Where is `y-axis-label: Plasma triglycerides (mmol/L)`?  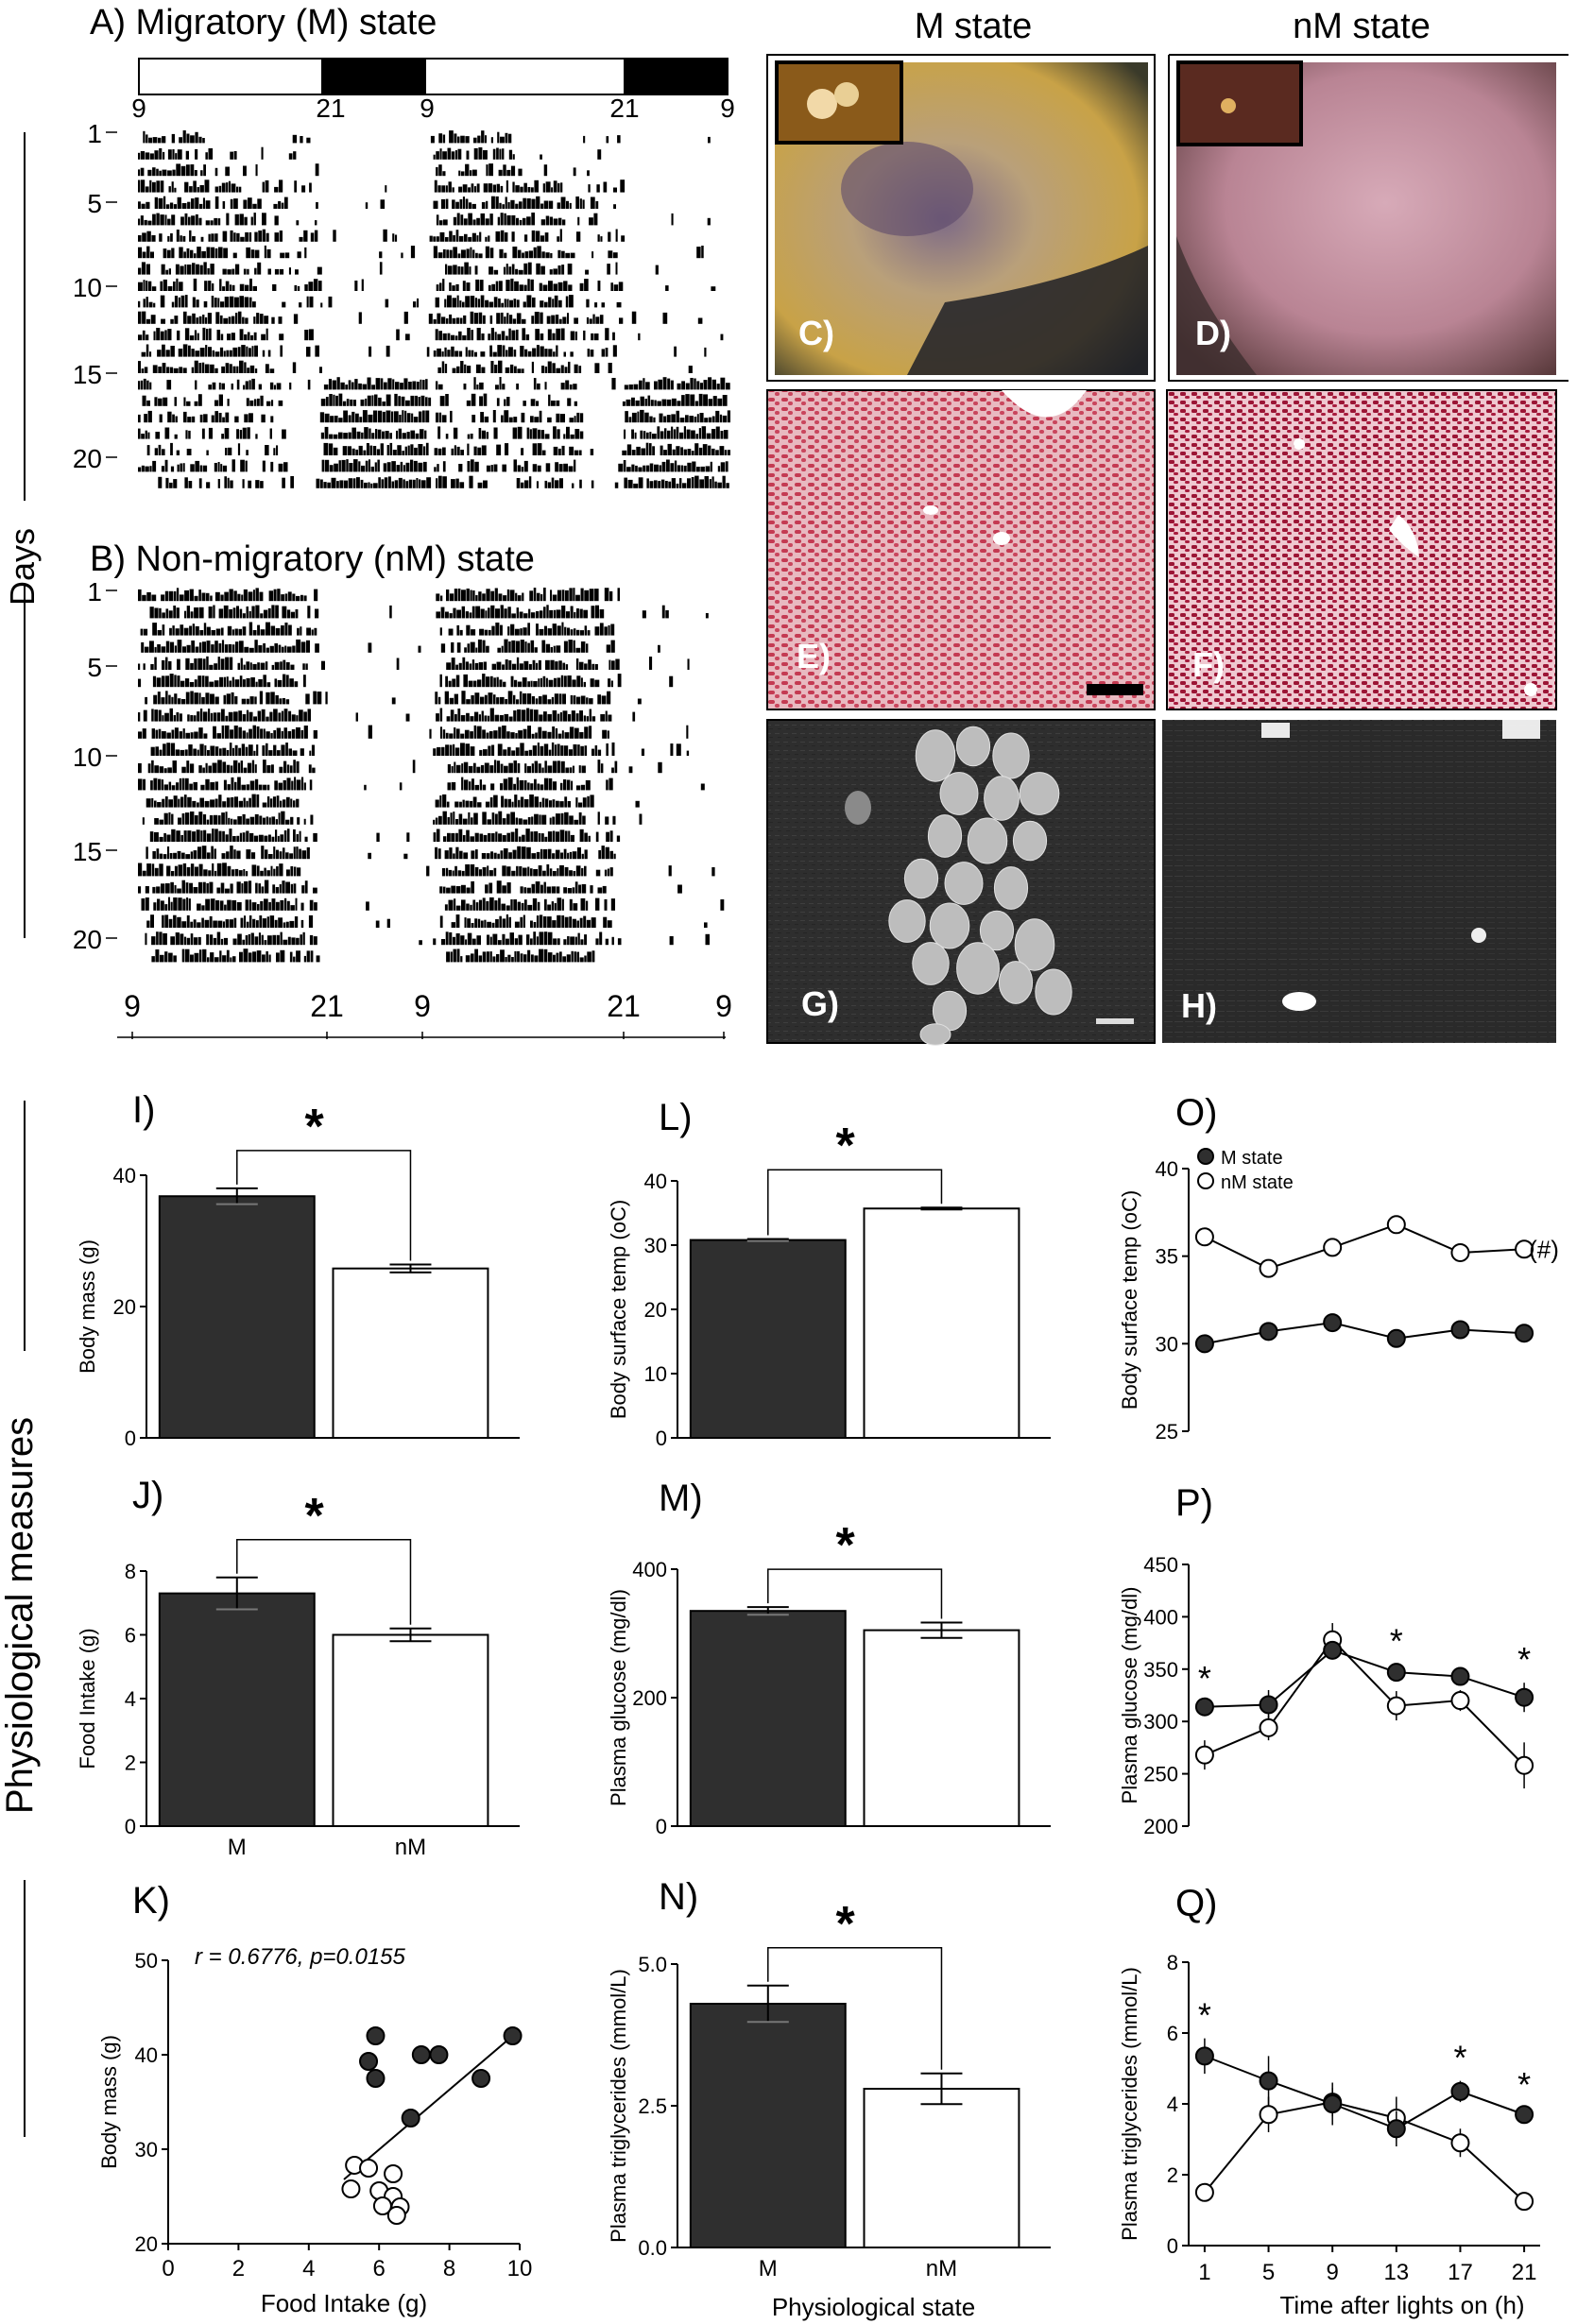
y-axis-label: Plasma triglycerides (mmol/L) is located at coordinates (1129, 2104).